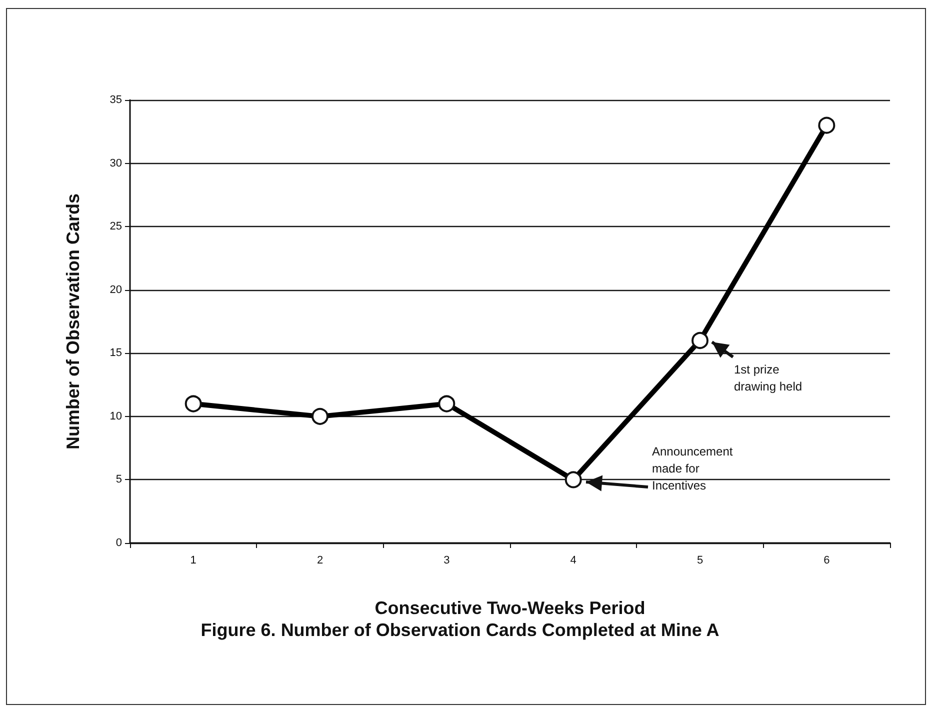  I want to click on y-tick-label: 0, so click(119, 543).